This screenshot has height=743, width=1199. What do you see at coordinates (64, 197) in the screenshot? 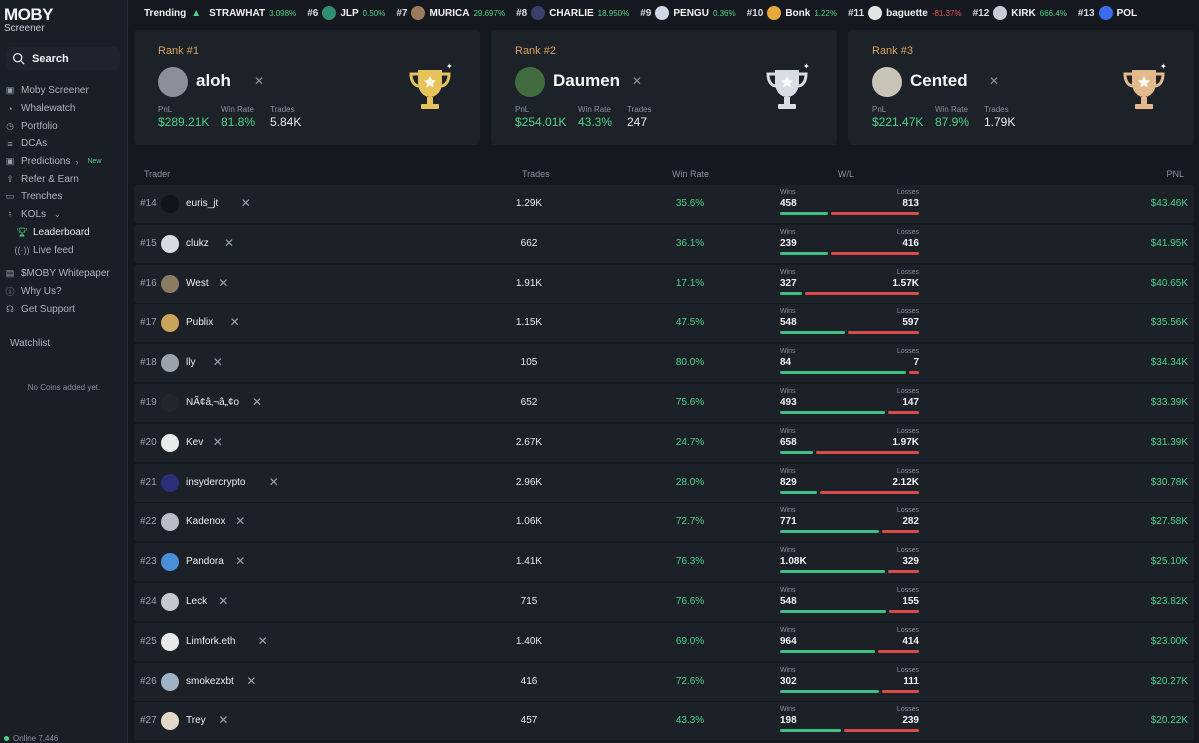
I see `sidebar-item-trenches: ▭ Trenches` at bounding box center [64, 197].